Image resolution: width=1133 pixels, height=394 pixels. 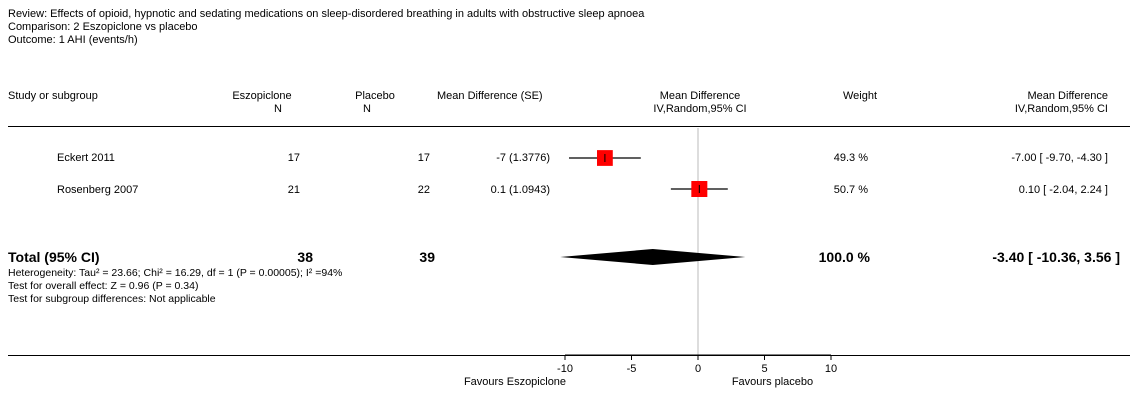 What do you see at coordinates (305, 257) in the screenshot?
I see `total-n-eszopiclone: 38` at bounding box center [305, 257].